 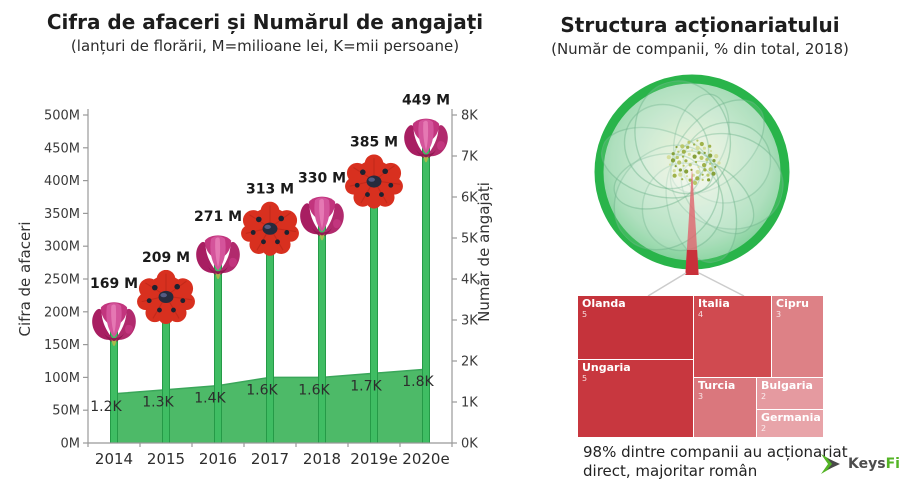 What do you see at coordinates (717, 385) in the screenshot?
I see `treemap-cell-label: Turcia` at bounding box center [717, 385].